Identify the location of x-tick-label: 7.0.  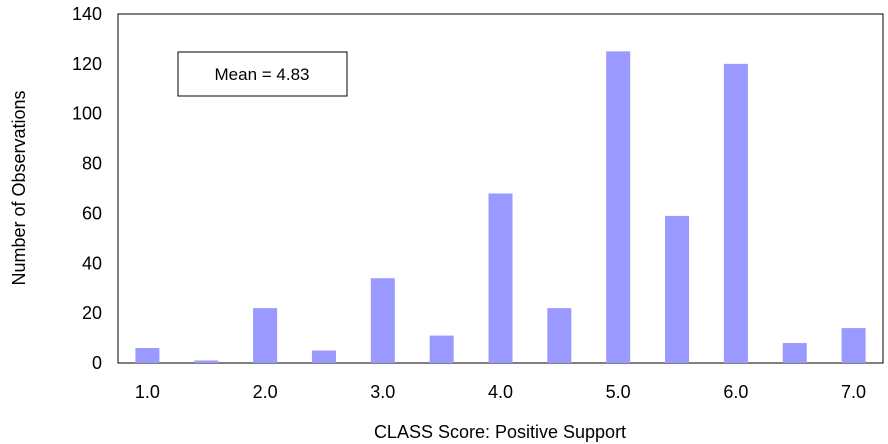
(853, 392).